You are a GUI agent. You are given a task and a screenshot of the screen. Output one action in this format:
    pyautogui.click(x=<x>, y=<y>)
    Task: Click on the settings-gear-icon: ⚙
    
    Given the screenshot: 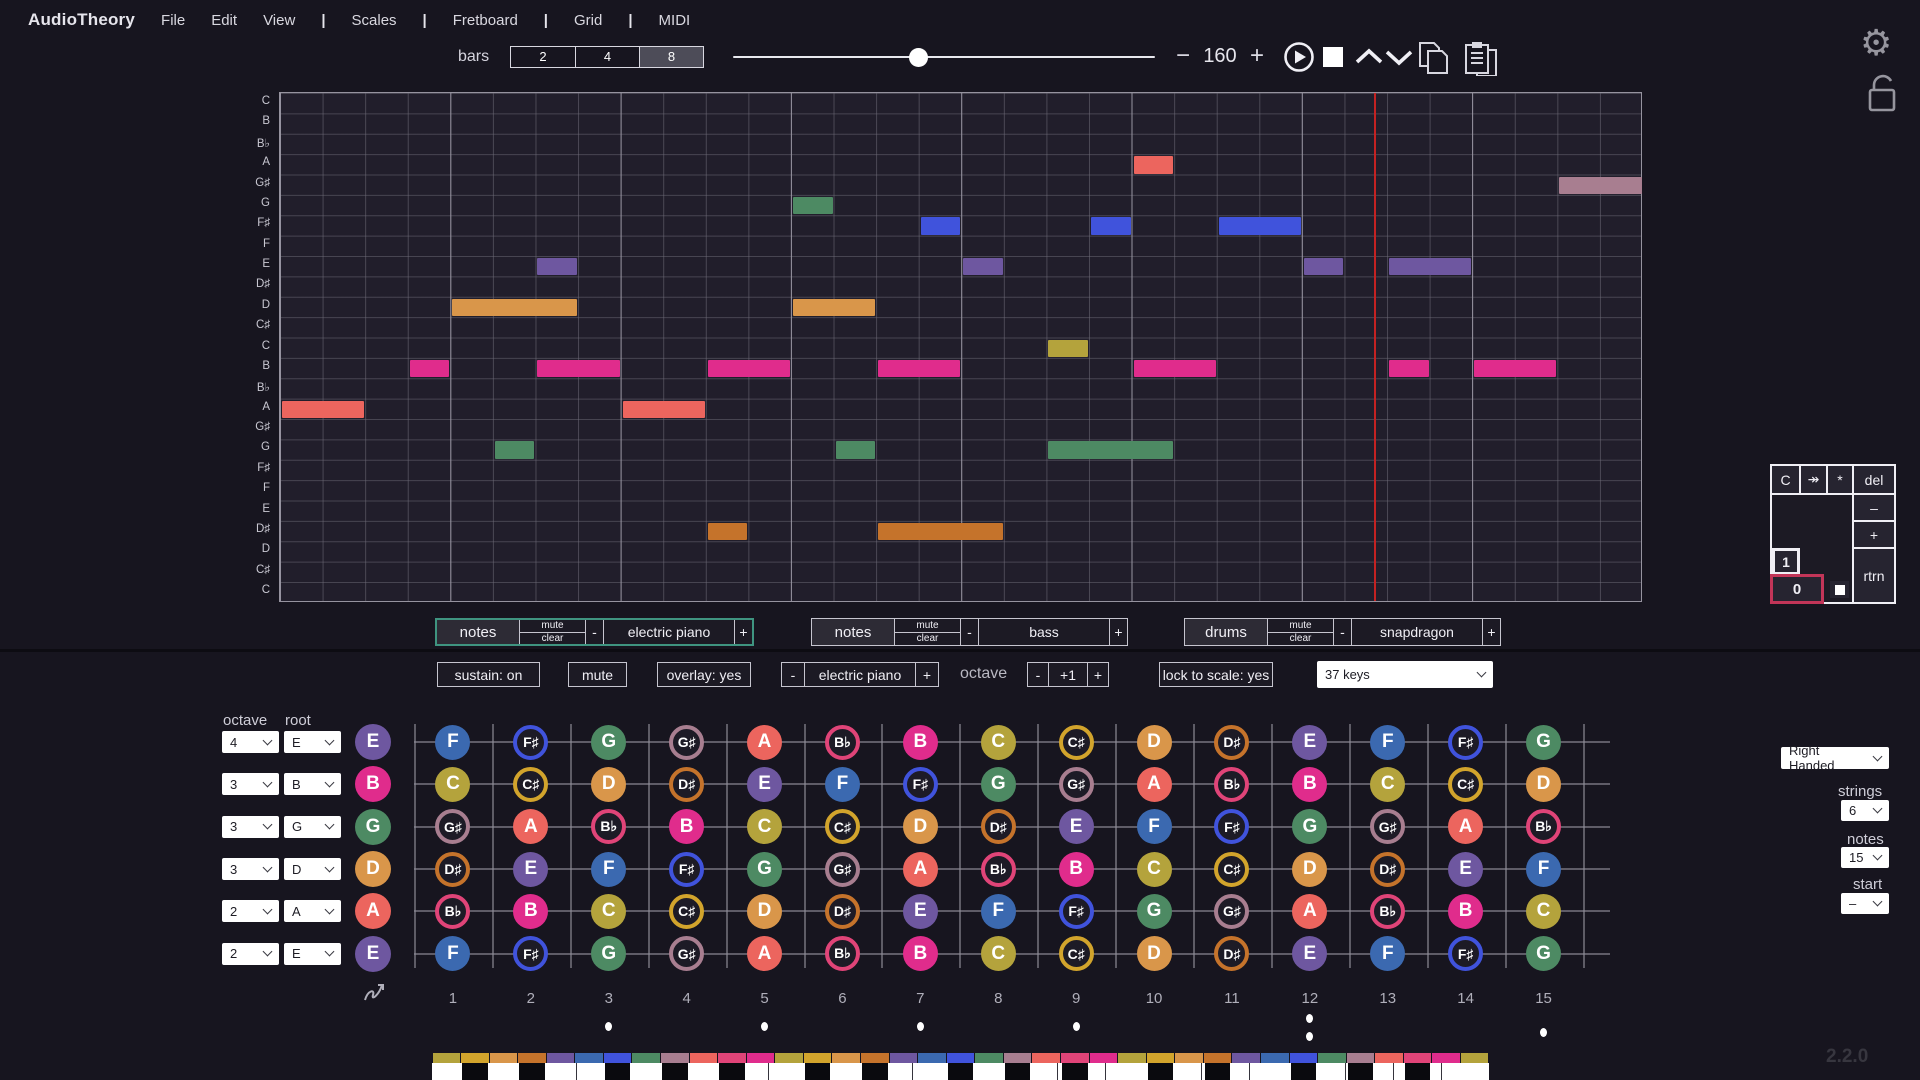 What is the action you would take?
    pyautogui.click(x=1876, y=42)
    